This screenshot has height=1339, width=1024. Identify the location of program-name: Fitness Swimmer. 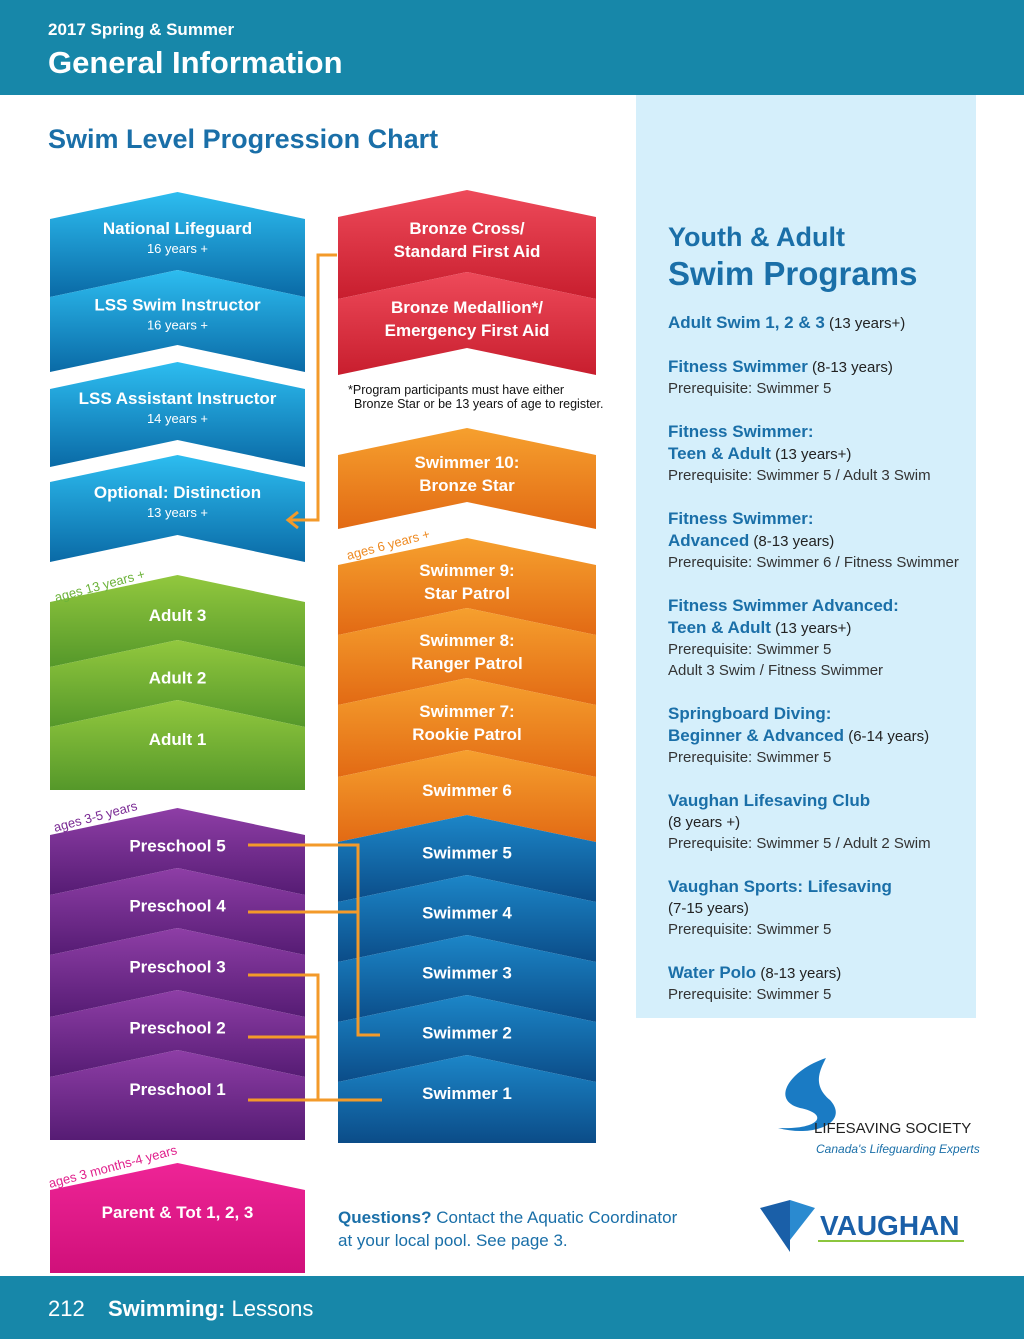
(738, 366).